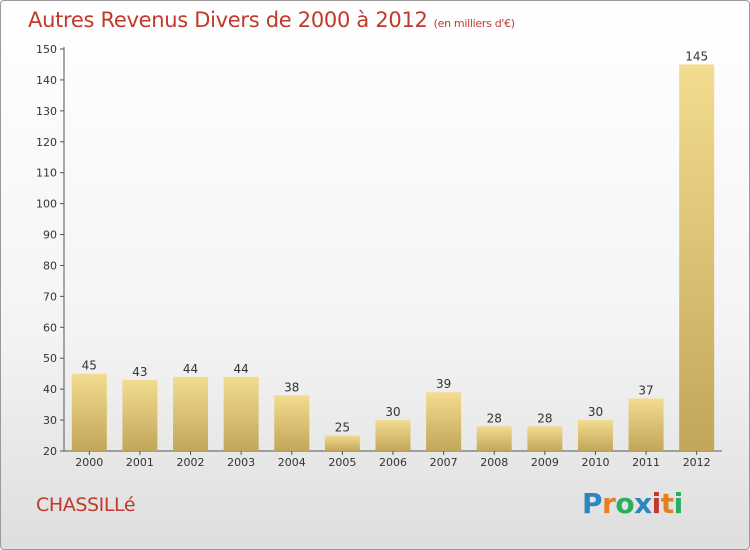 This screenshot has height=550, width=750. What do you see at coordinates (46, 80) in the screenshot?
I see `y-tick-label: 140` at bounding box center [46, 80].